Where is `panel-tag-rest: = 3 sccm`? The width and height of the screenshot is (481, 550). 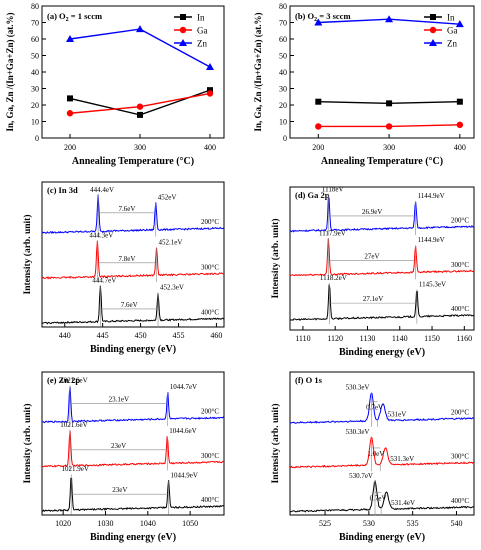
panel-tag-rest: = 3 sccm is located at coordinates (333, 16).